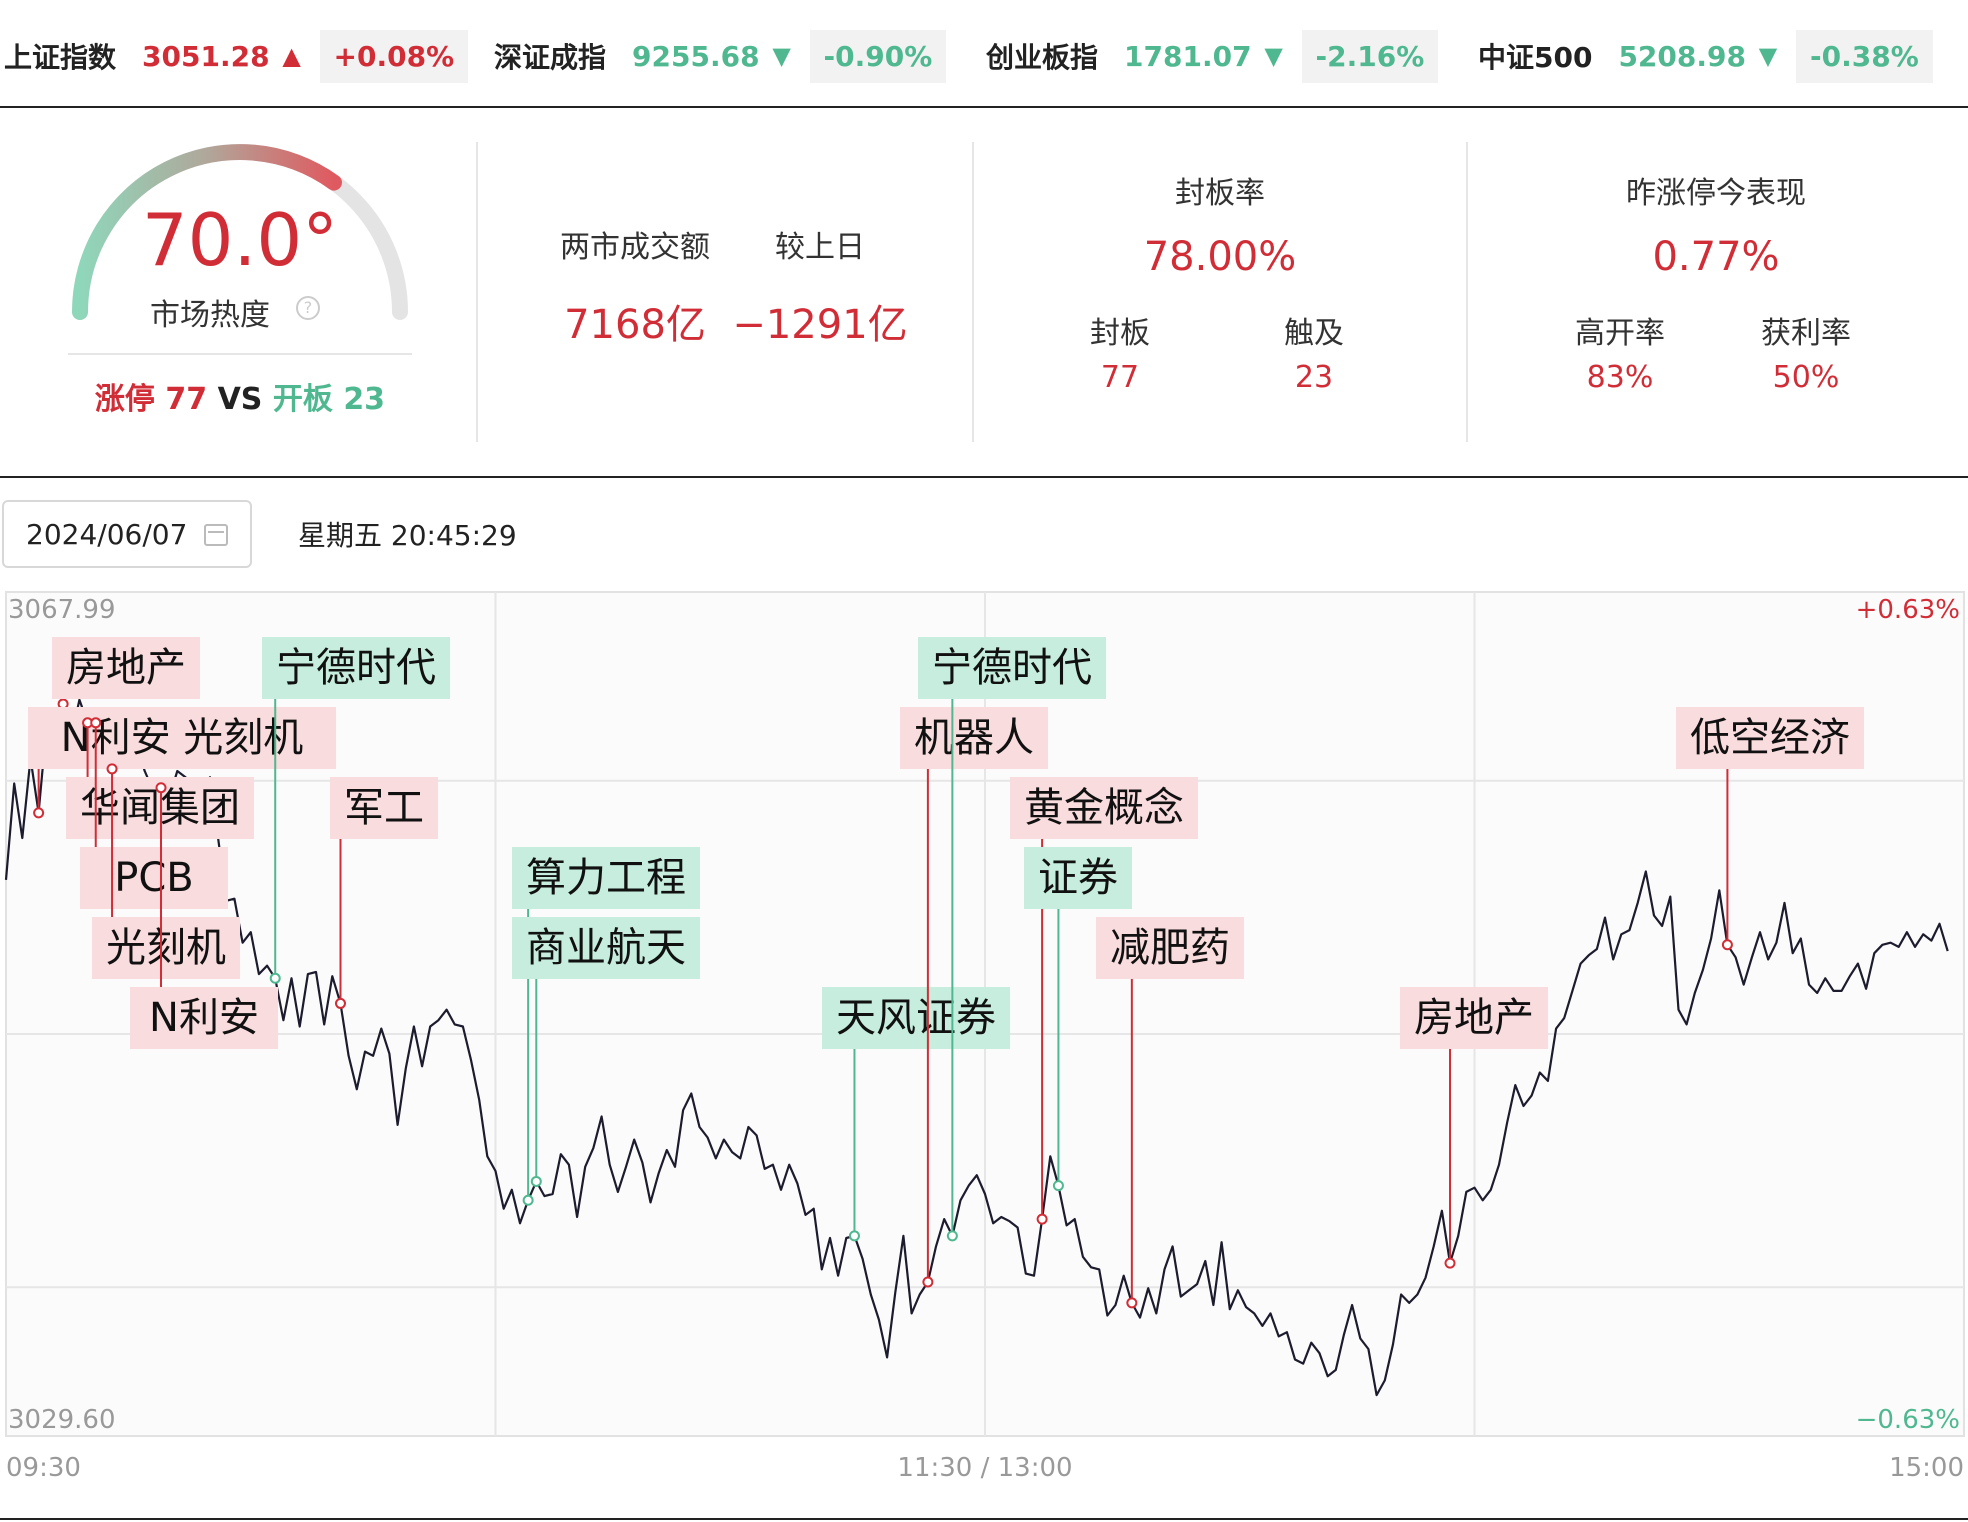 This screenshot has height=1522, width=1968. I want to click on index-name: 创业板指, so click(1042, 57).